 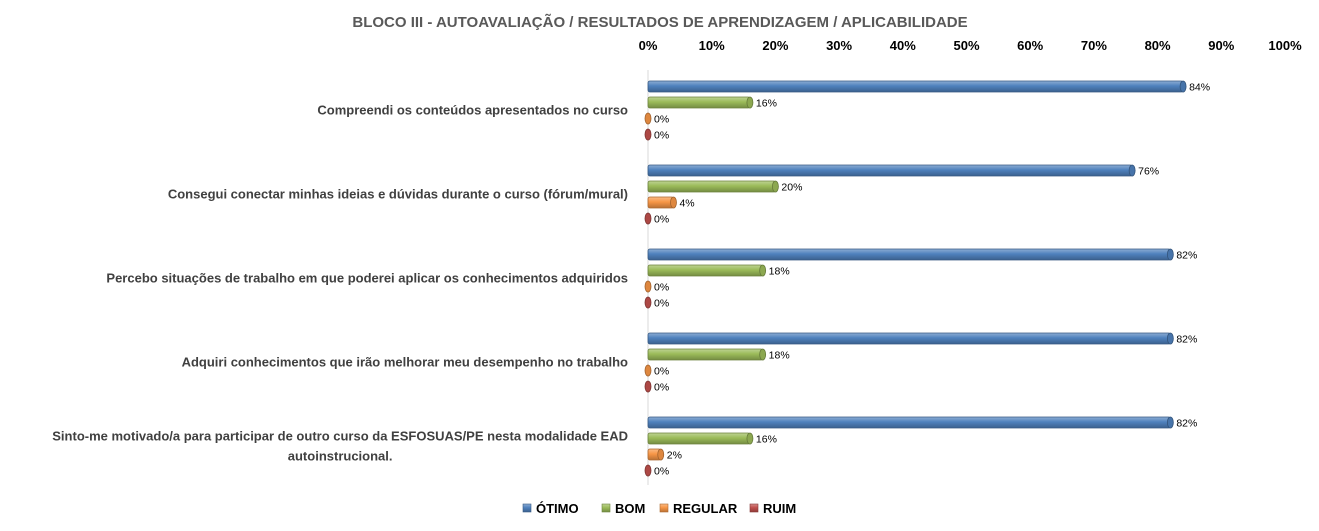 What do you see at coordinates (557, 508) in the screenshot?
I see `legend-label: ÓTIMO` at bounding box center [557, 508].